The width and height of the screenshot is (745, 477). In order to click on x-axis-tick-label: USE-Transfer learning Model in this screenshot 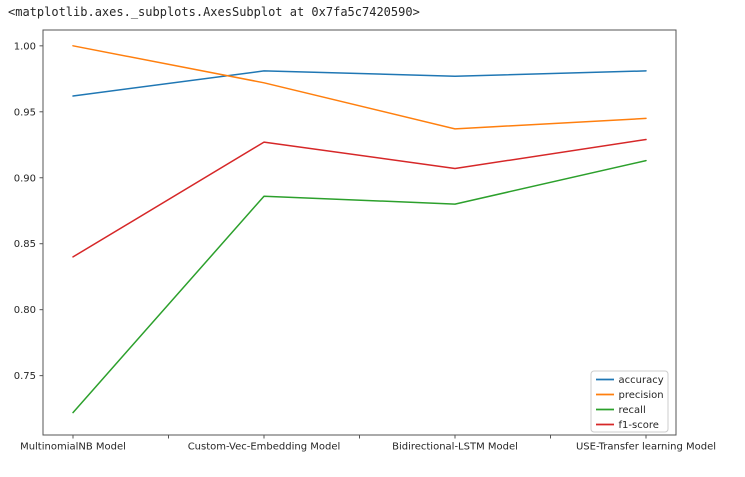, I will do `click(646, 447)`.